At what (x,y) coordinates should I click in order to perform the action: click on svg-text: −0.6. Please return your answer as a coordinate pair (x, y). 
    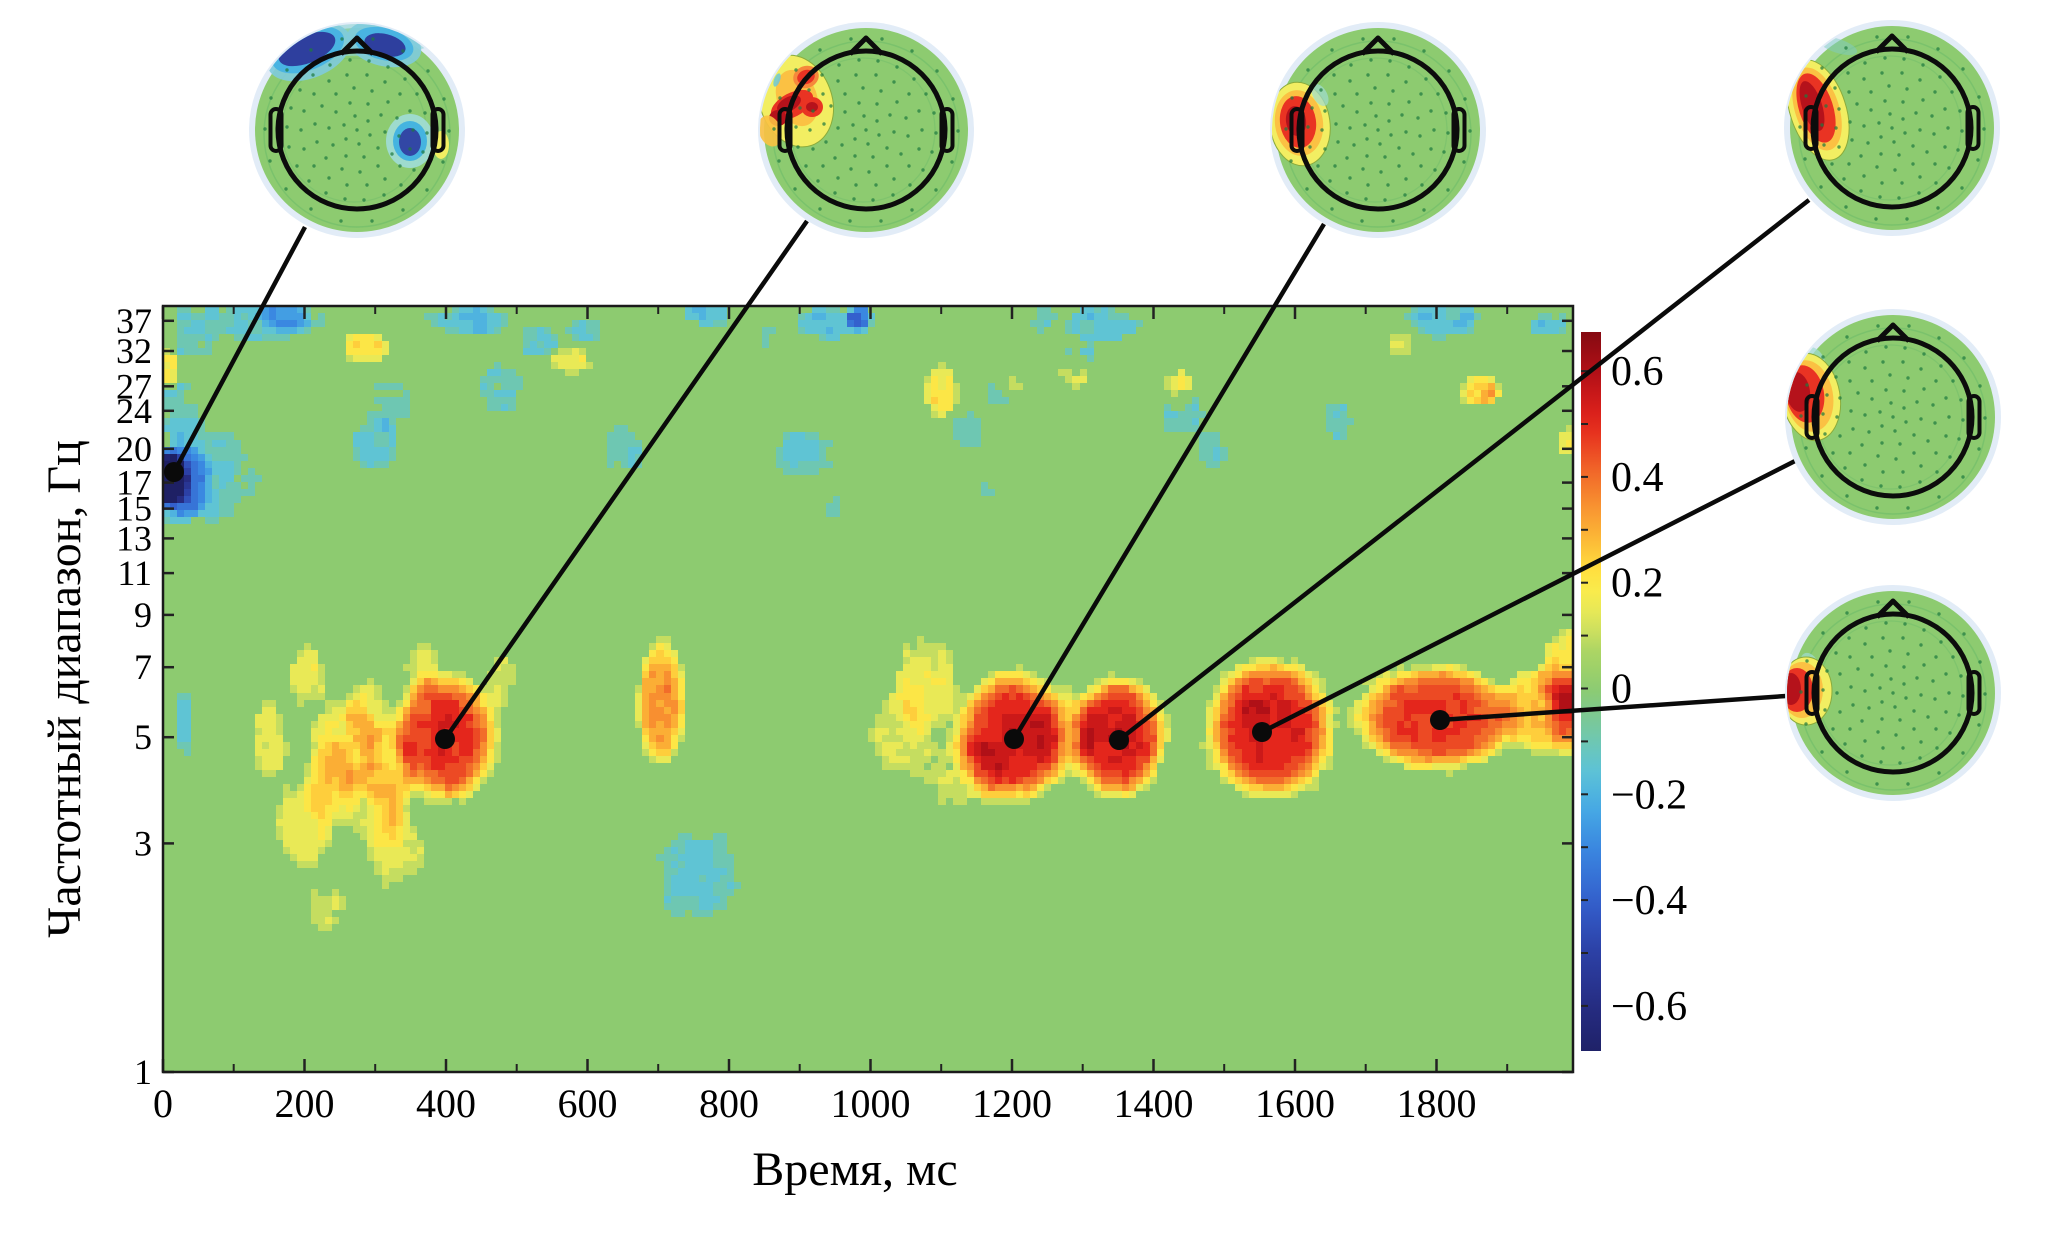
    Looking at the image, I should click on (1649, 1007).